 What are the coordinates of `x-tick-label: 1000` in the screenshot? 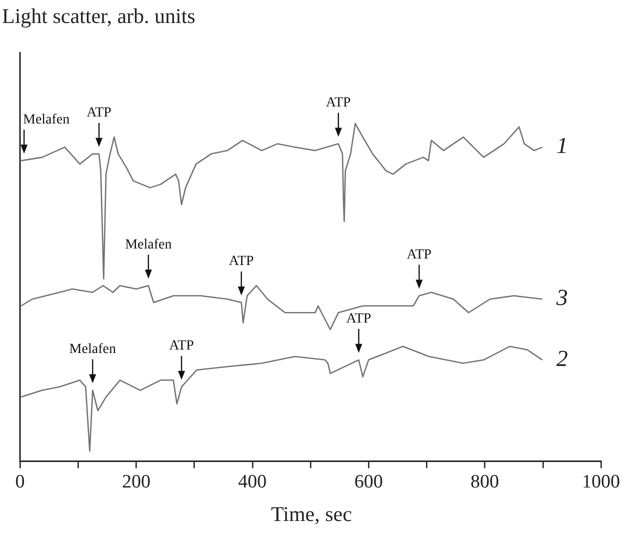 It's located at (601, 482).